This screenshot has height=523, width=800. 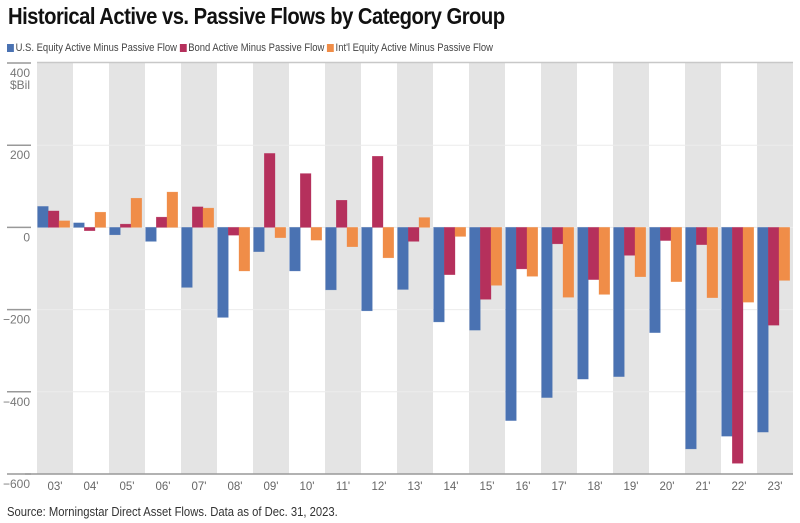 What do you see at coordinates (559, 487) in the screenshot?
I see `x-tick-label: 17'` at bounding box center [559, 487].